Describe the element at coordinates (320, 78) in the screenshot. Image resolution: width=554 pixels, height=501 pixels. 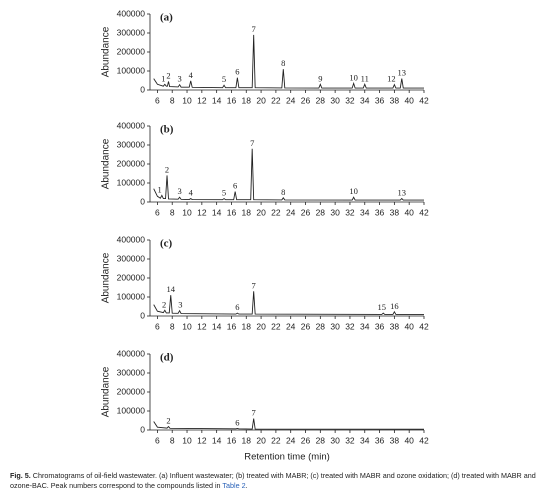
I see `peak-label: 9` at that location.